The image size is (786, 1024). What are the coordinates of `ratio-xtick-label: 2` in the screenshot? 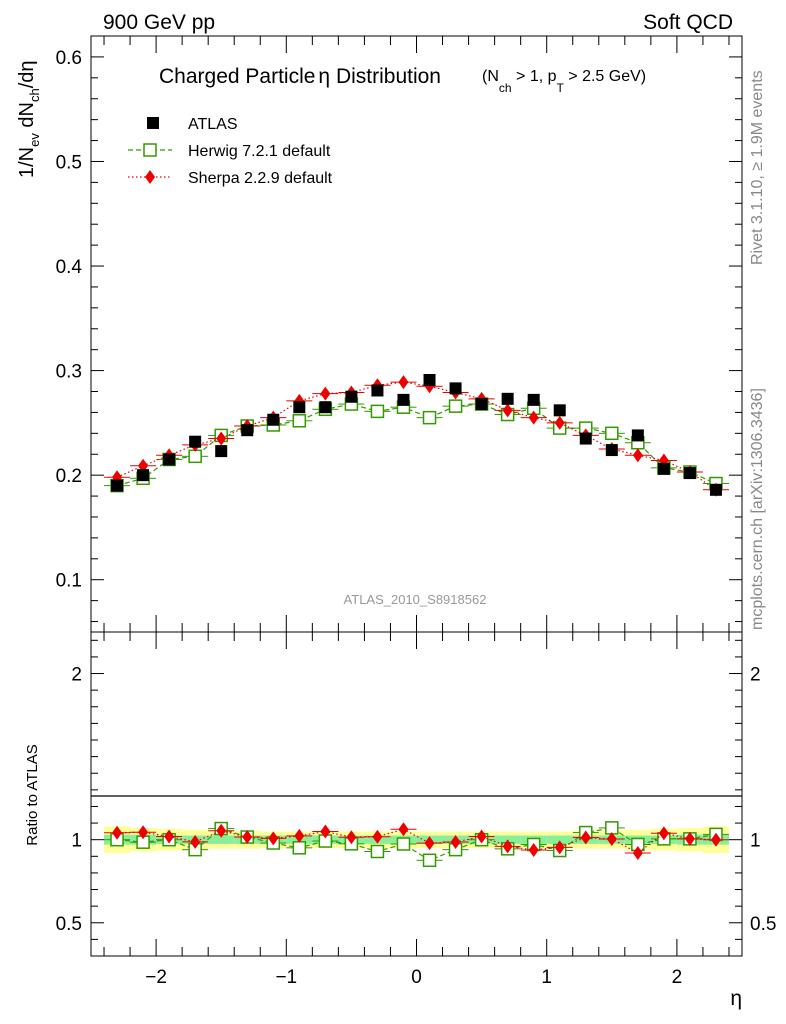 It's located at (677, 977).